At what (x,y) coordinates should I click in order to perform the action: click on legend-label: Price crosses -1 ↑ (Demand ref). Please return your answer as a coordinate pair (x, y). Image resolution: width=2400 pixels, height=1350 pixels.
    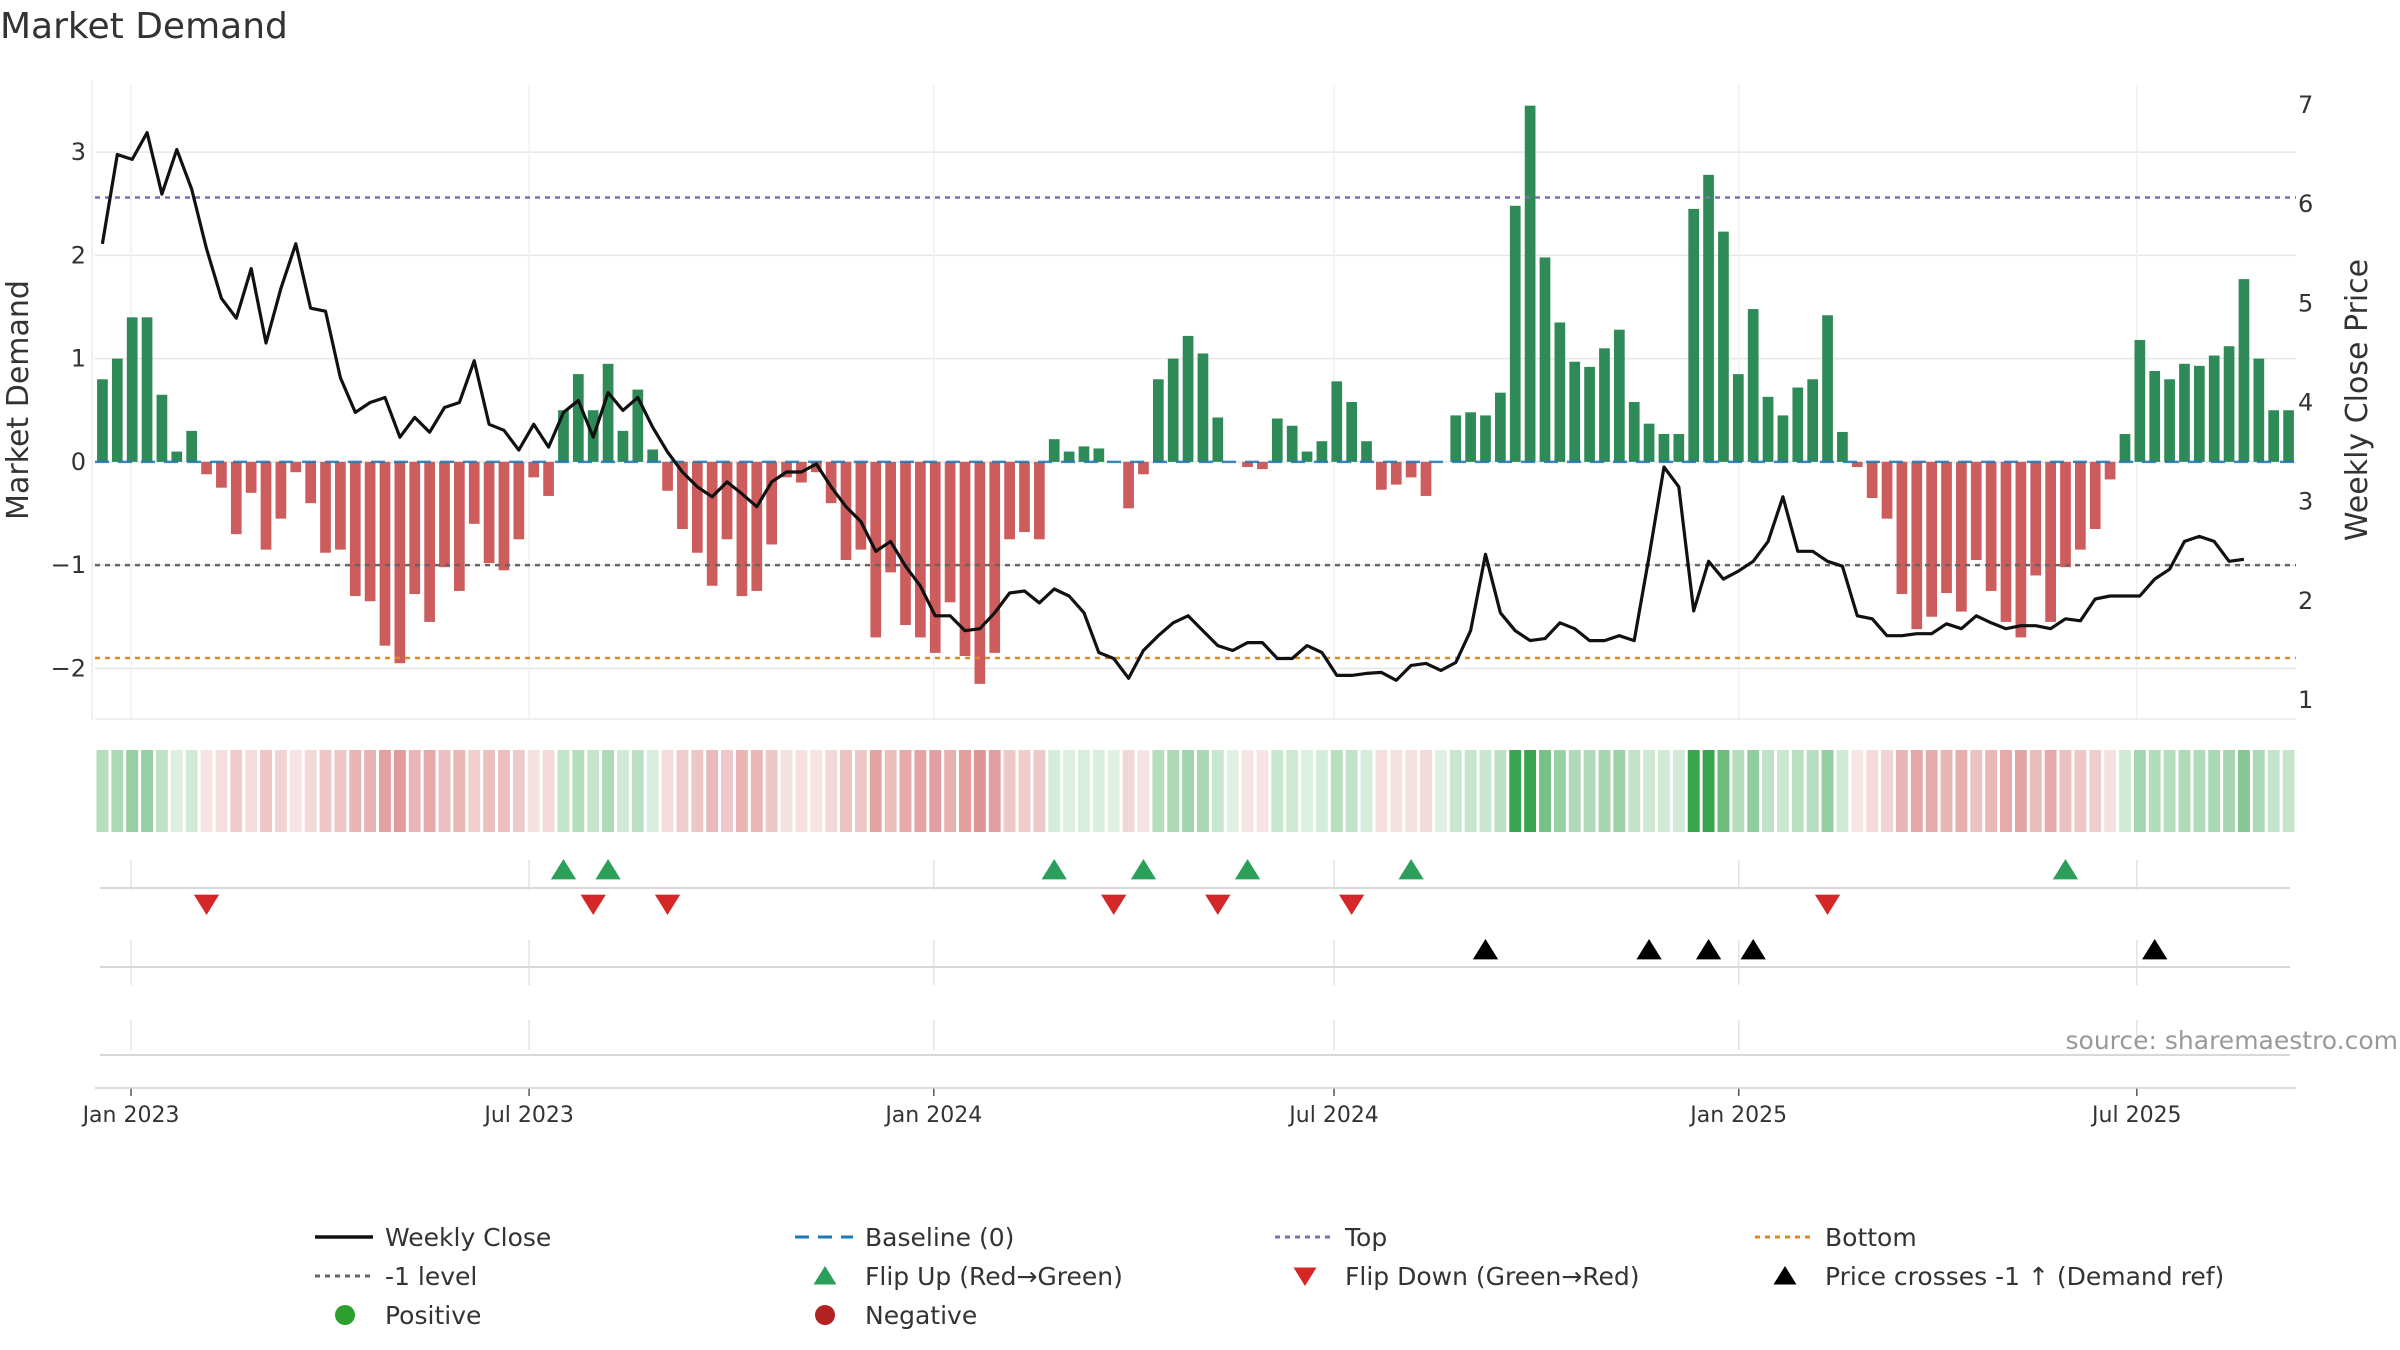
    Looking at the image, I should click on (2024, 1276).